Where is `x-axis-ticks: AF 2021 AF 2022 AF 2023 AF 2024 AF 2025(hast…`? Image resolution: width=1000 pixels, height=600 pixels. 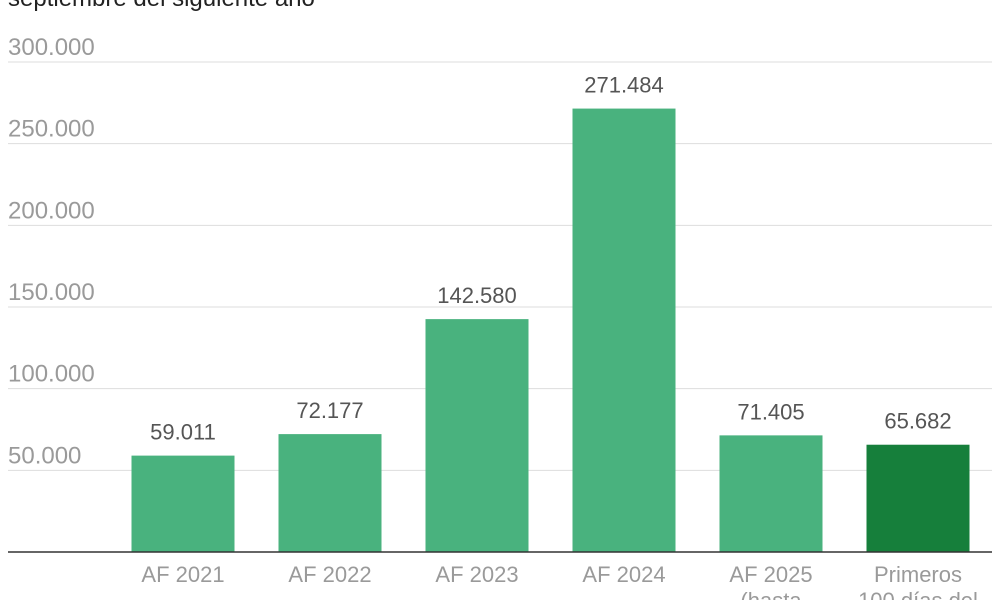
x-axis-ticks: AF 2021 AF 2022 AF 2023 AF 2024 AF 2025(hast… is located at coordinates (559, 581).